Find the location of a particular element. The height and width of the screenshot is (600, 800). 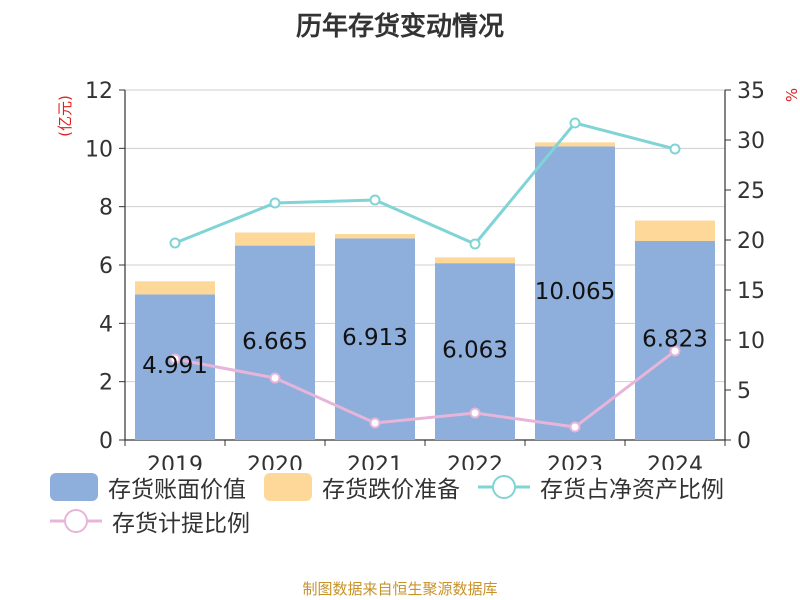

line-inventory-provision-ratio is located at coordinates (425, 389).